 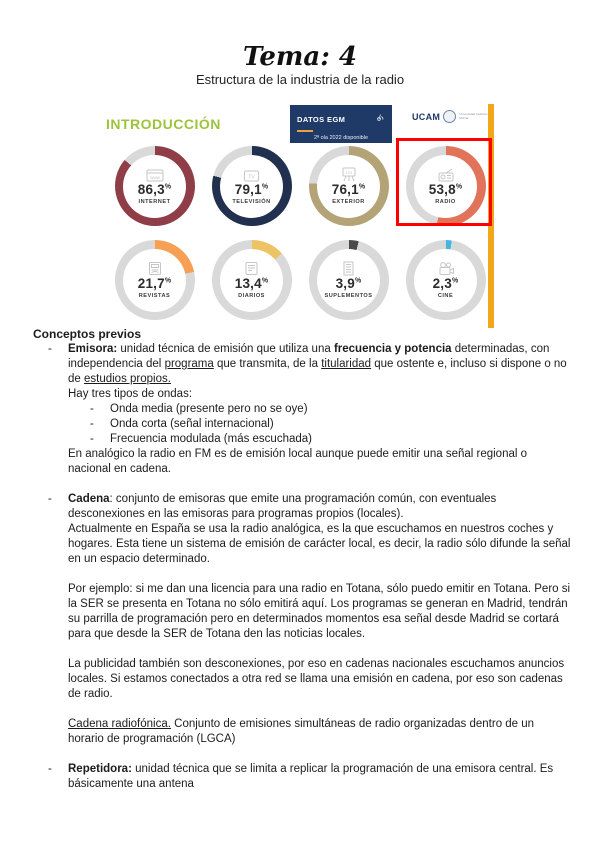 I want to click on ucam-emblem-icon, so click(x=450, y=116).